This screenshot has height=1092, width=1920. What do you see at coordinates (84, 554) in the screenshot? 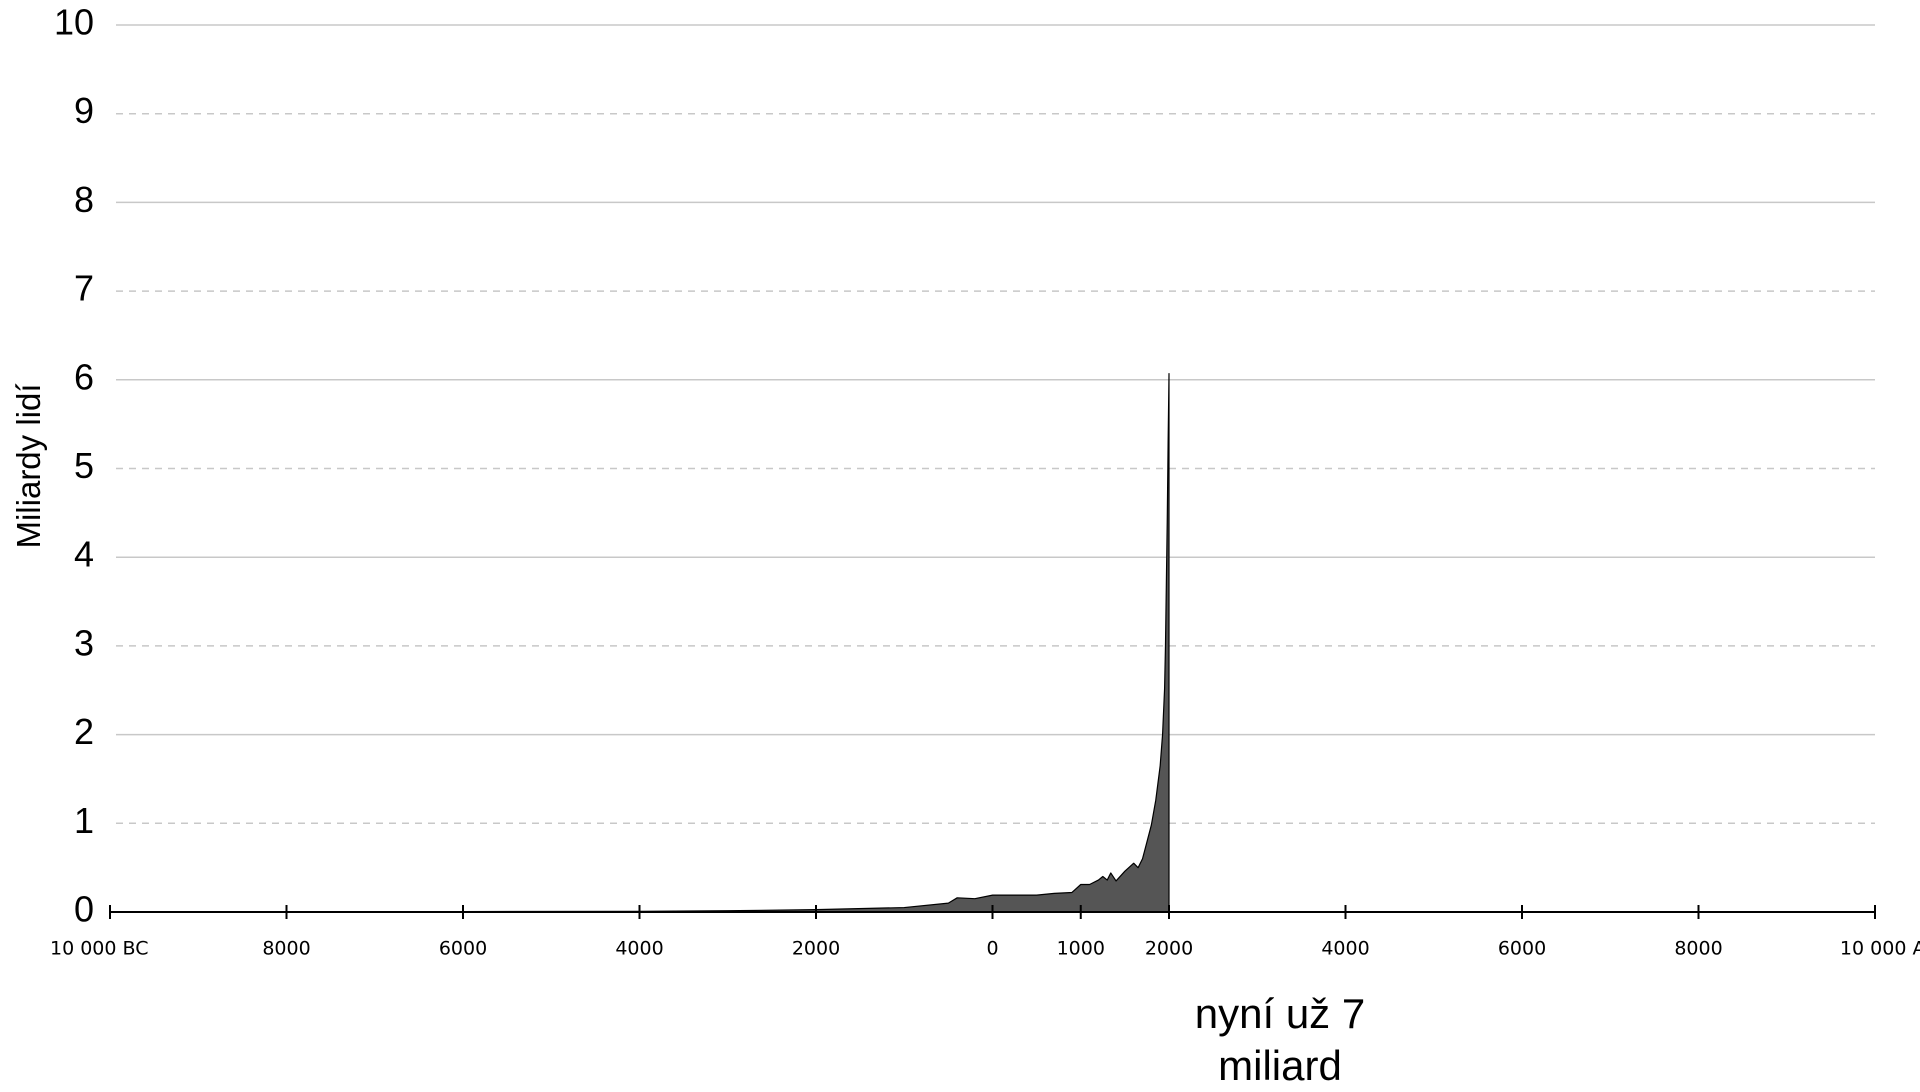
I see `y-tick-label: 4` at bounding box center [84, 554].